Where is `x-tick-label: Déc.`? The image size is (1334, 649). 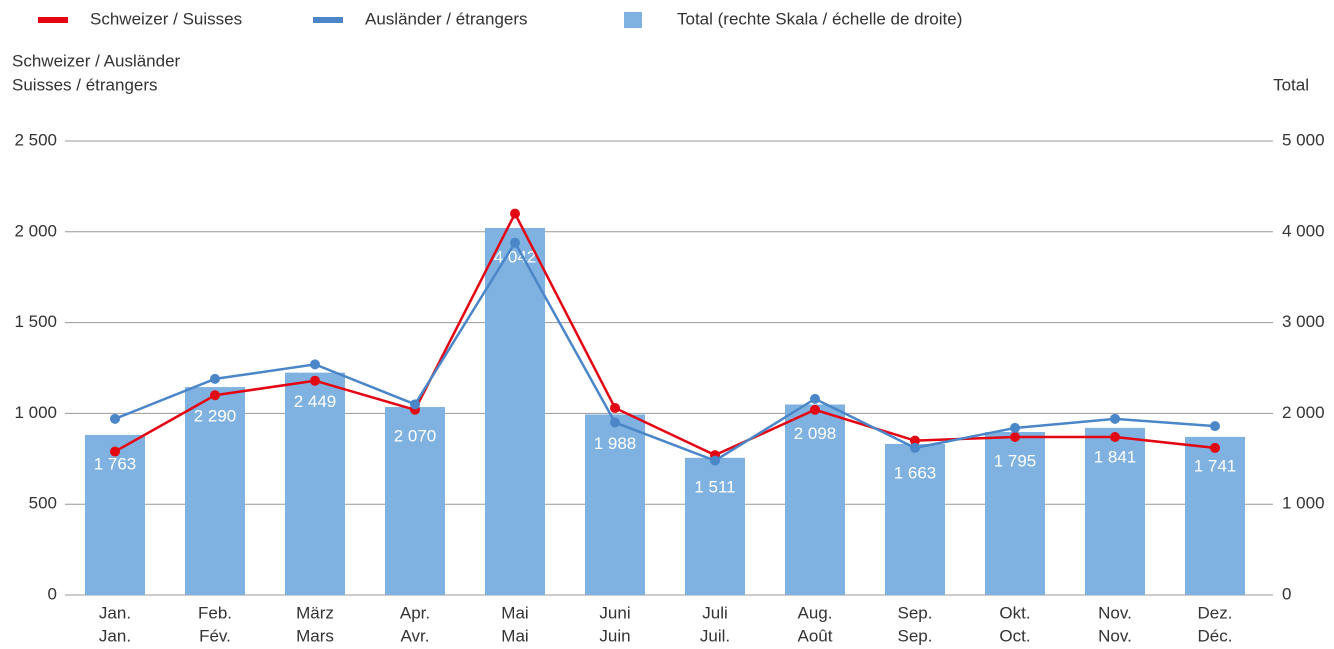
x-tick-label: Déc. is located at coordinates (1215, 635).